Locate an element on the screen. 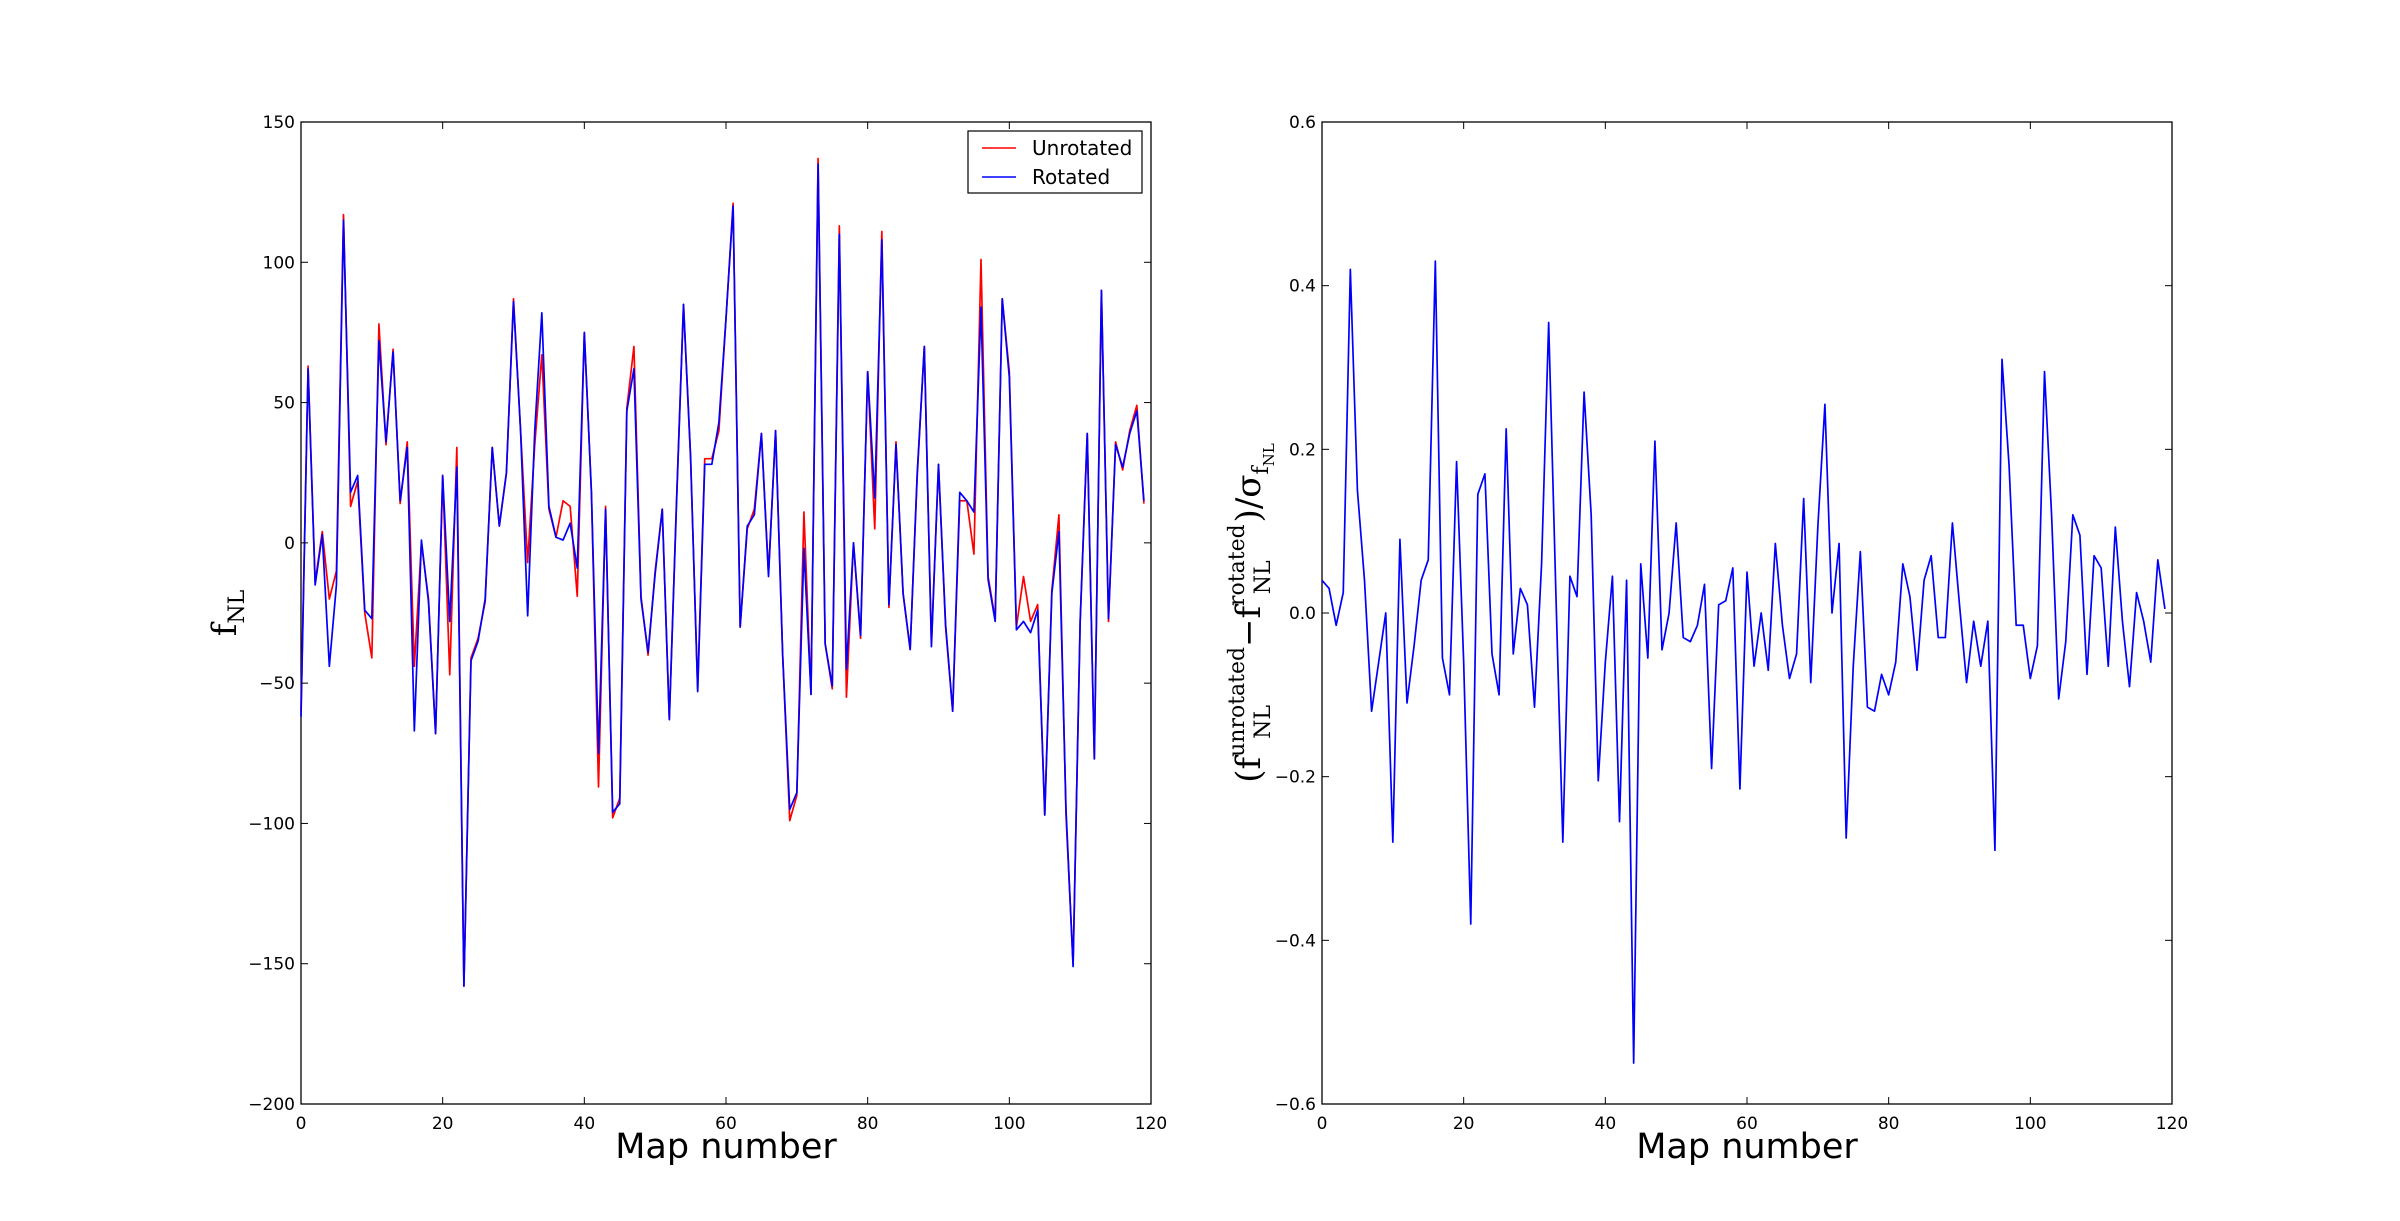  right-y-tick-label: 0.0 is located at coordinates (1302, 614).